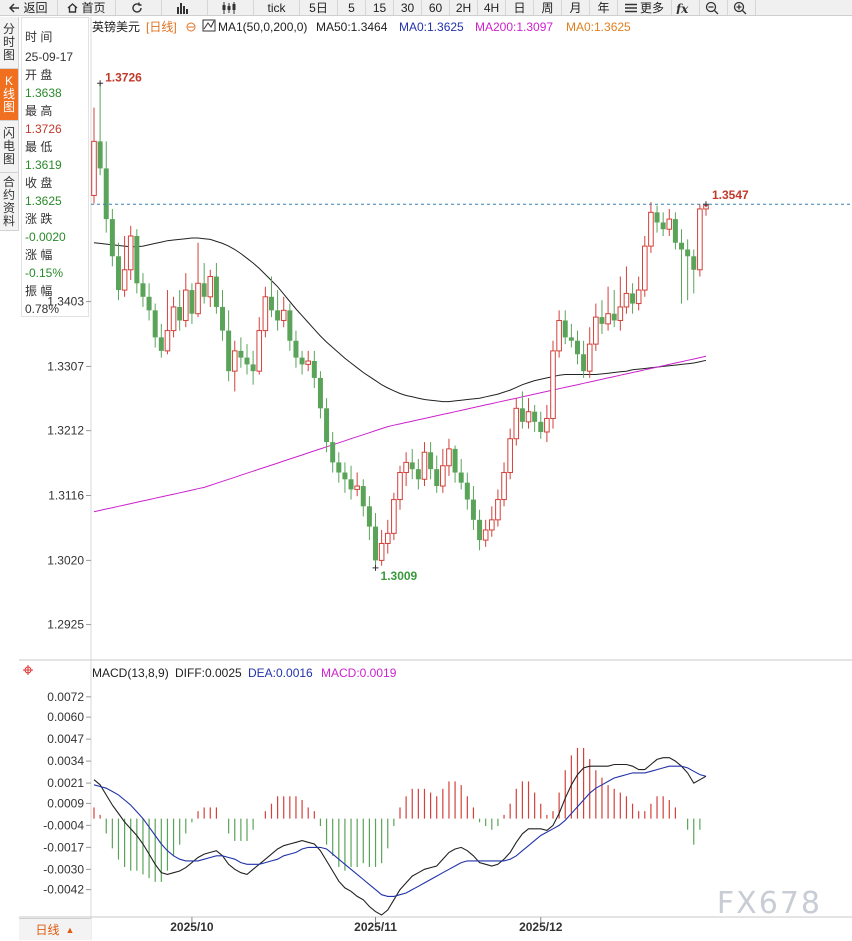  I want to click on toolbar-menu-button: 更多, so click(645, 7).